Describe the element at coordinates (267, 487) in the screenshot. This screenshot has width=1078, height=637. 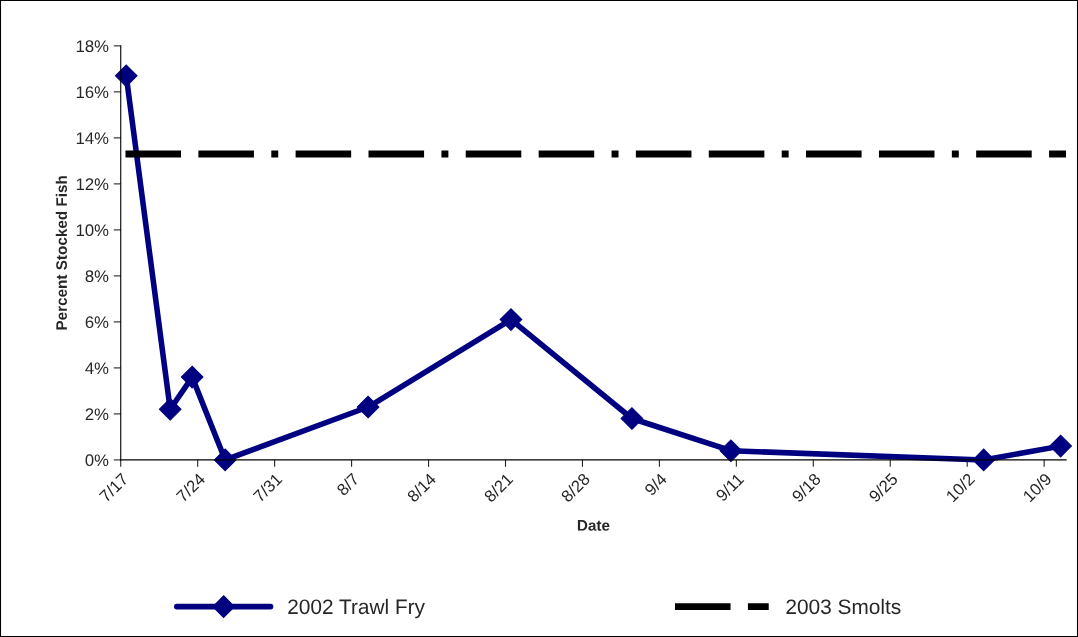
I see `x-tick-label: 7/31` at that location.